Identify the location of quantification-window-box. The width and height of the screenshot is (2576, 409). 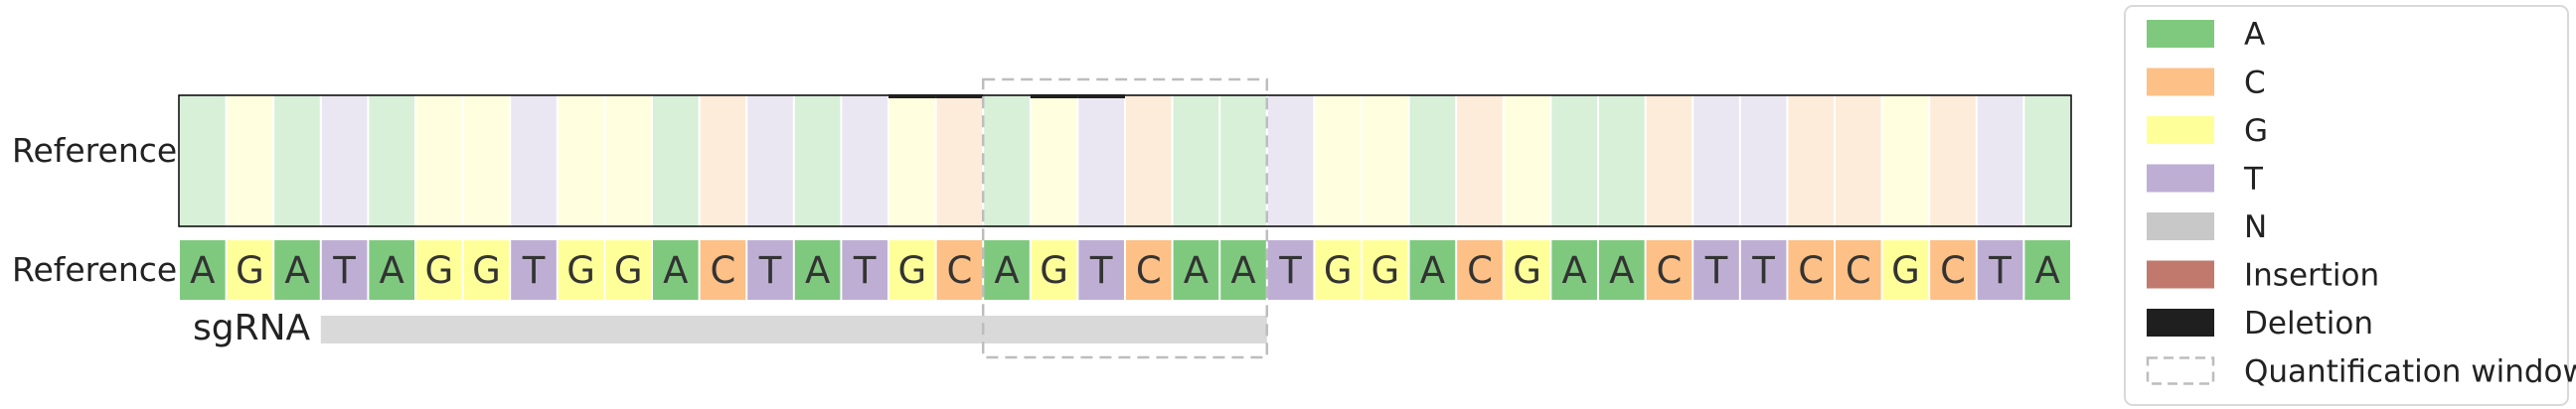
(1125, 218).